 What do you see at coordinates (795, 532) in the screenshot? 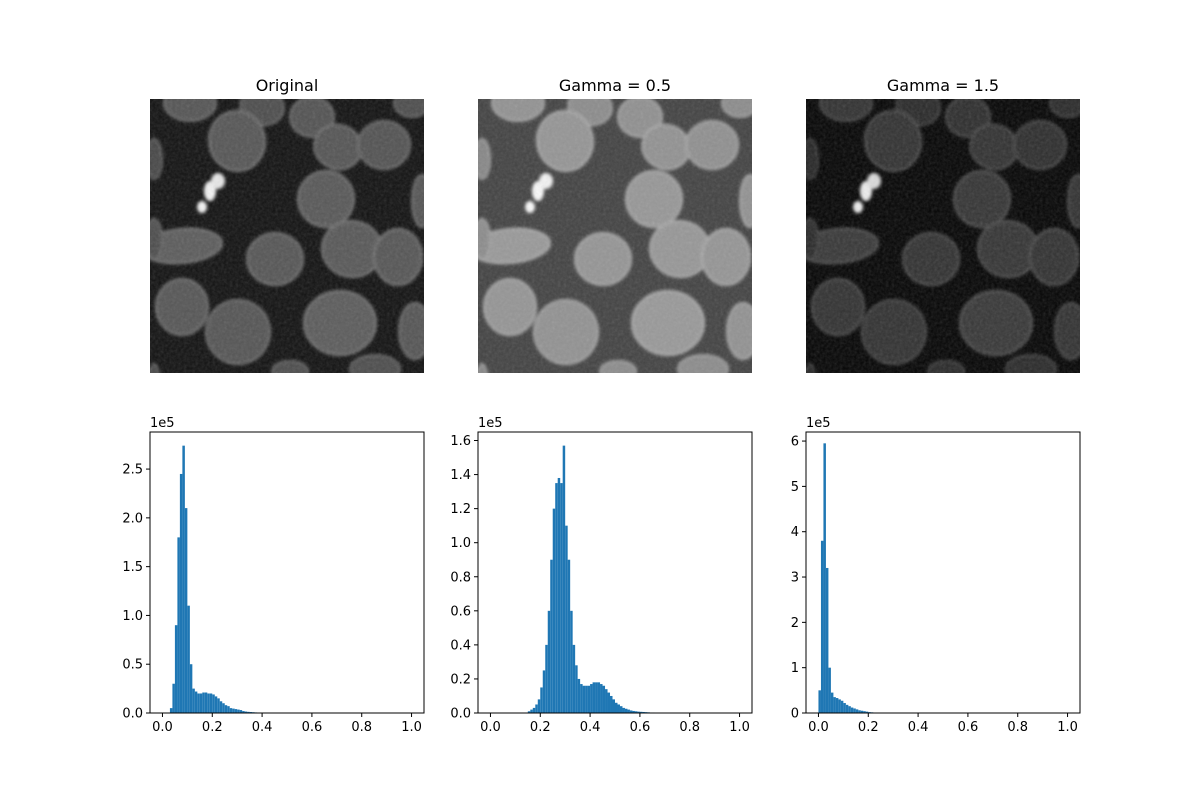
I see `y-tick-label: 4` at bounding box center [795, 532].